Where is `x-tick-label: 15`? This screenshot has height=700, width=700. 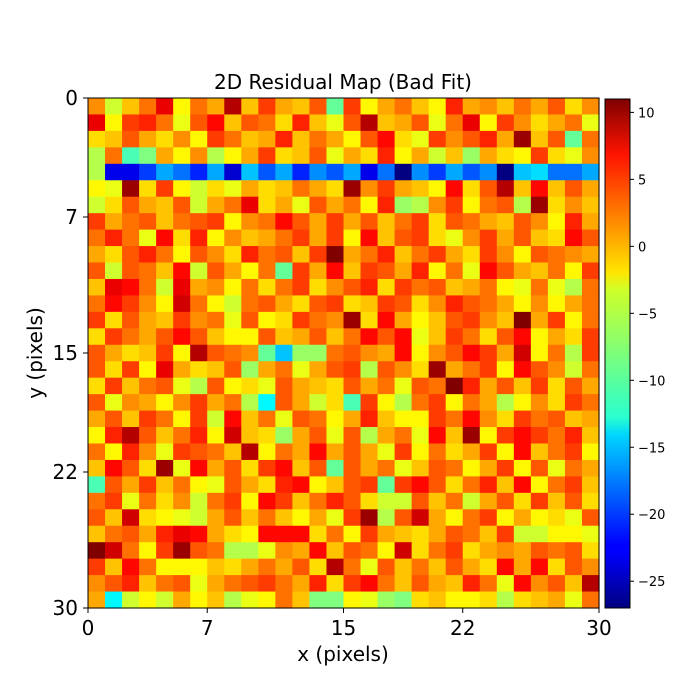 x-tick-label: 15 is located at coordinates (343, 628).